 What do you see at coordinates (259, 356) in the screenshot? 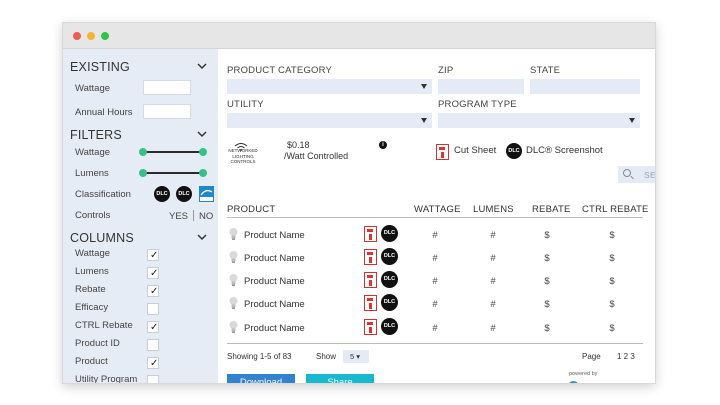
I see `showing-count: Showing 1-5 of 83` at bounding box center [259, 356].